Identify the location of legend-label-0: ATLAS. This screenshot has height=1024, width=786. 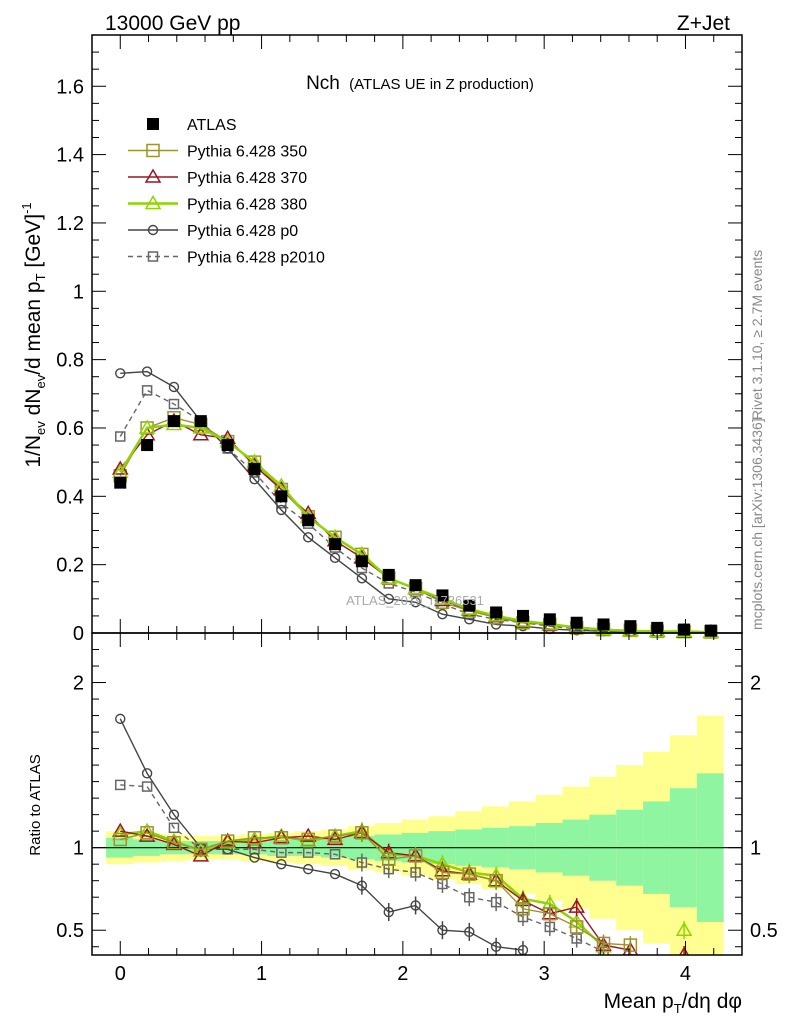
(212, 125).